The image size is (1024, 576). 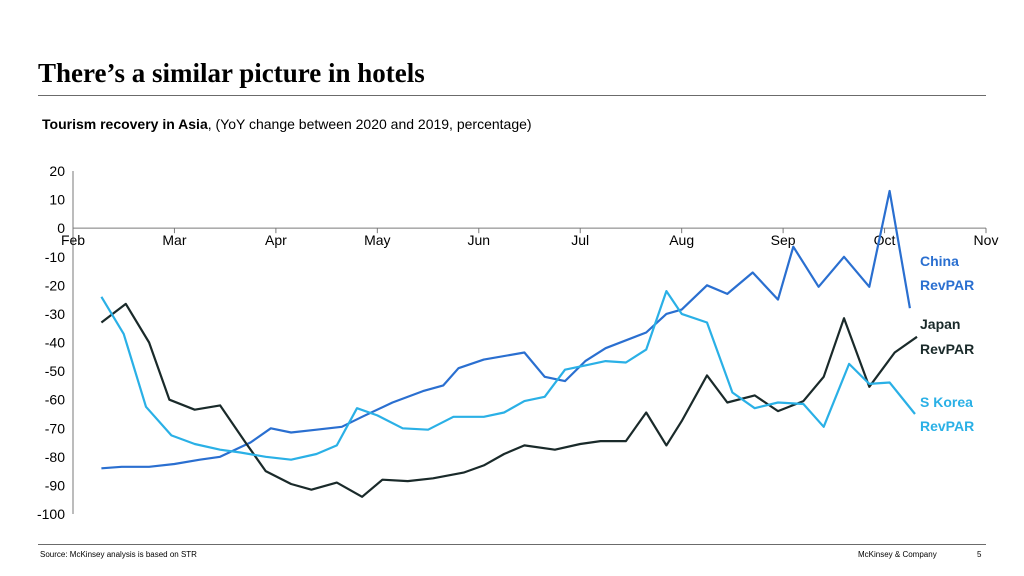 What do you see at coordinates (73, 240) in the screenshot?
I see `x-tick-label: Feb` at bounding box center [73, 240].